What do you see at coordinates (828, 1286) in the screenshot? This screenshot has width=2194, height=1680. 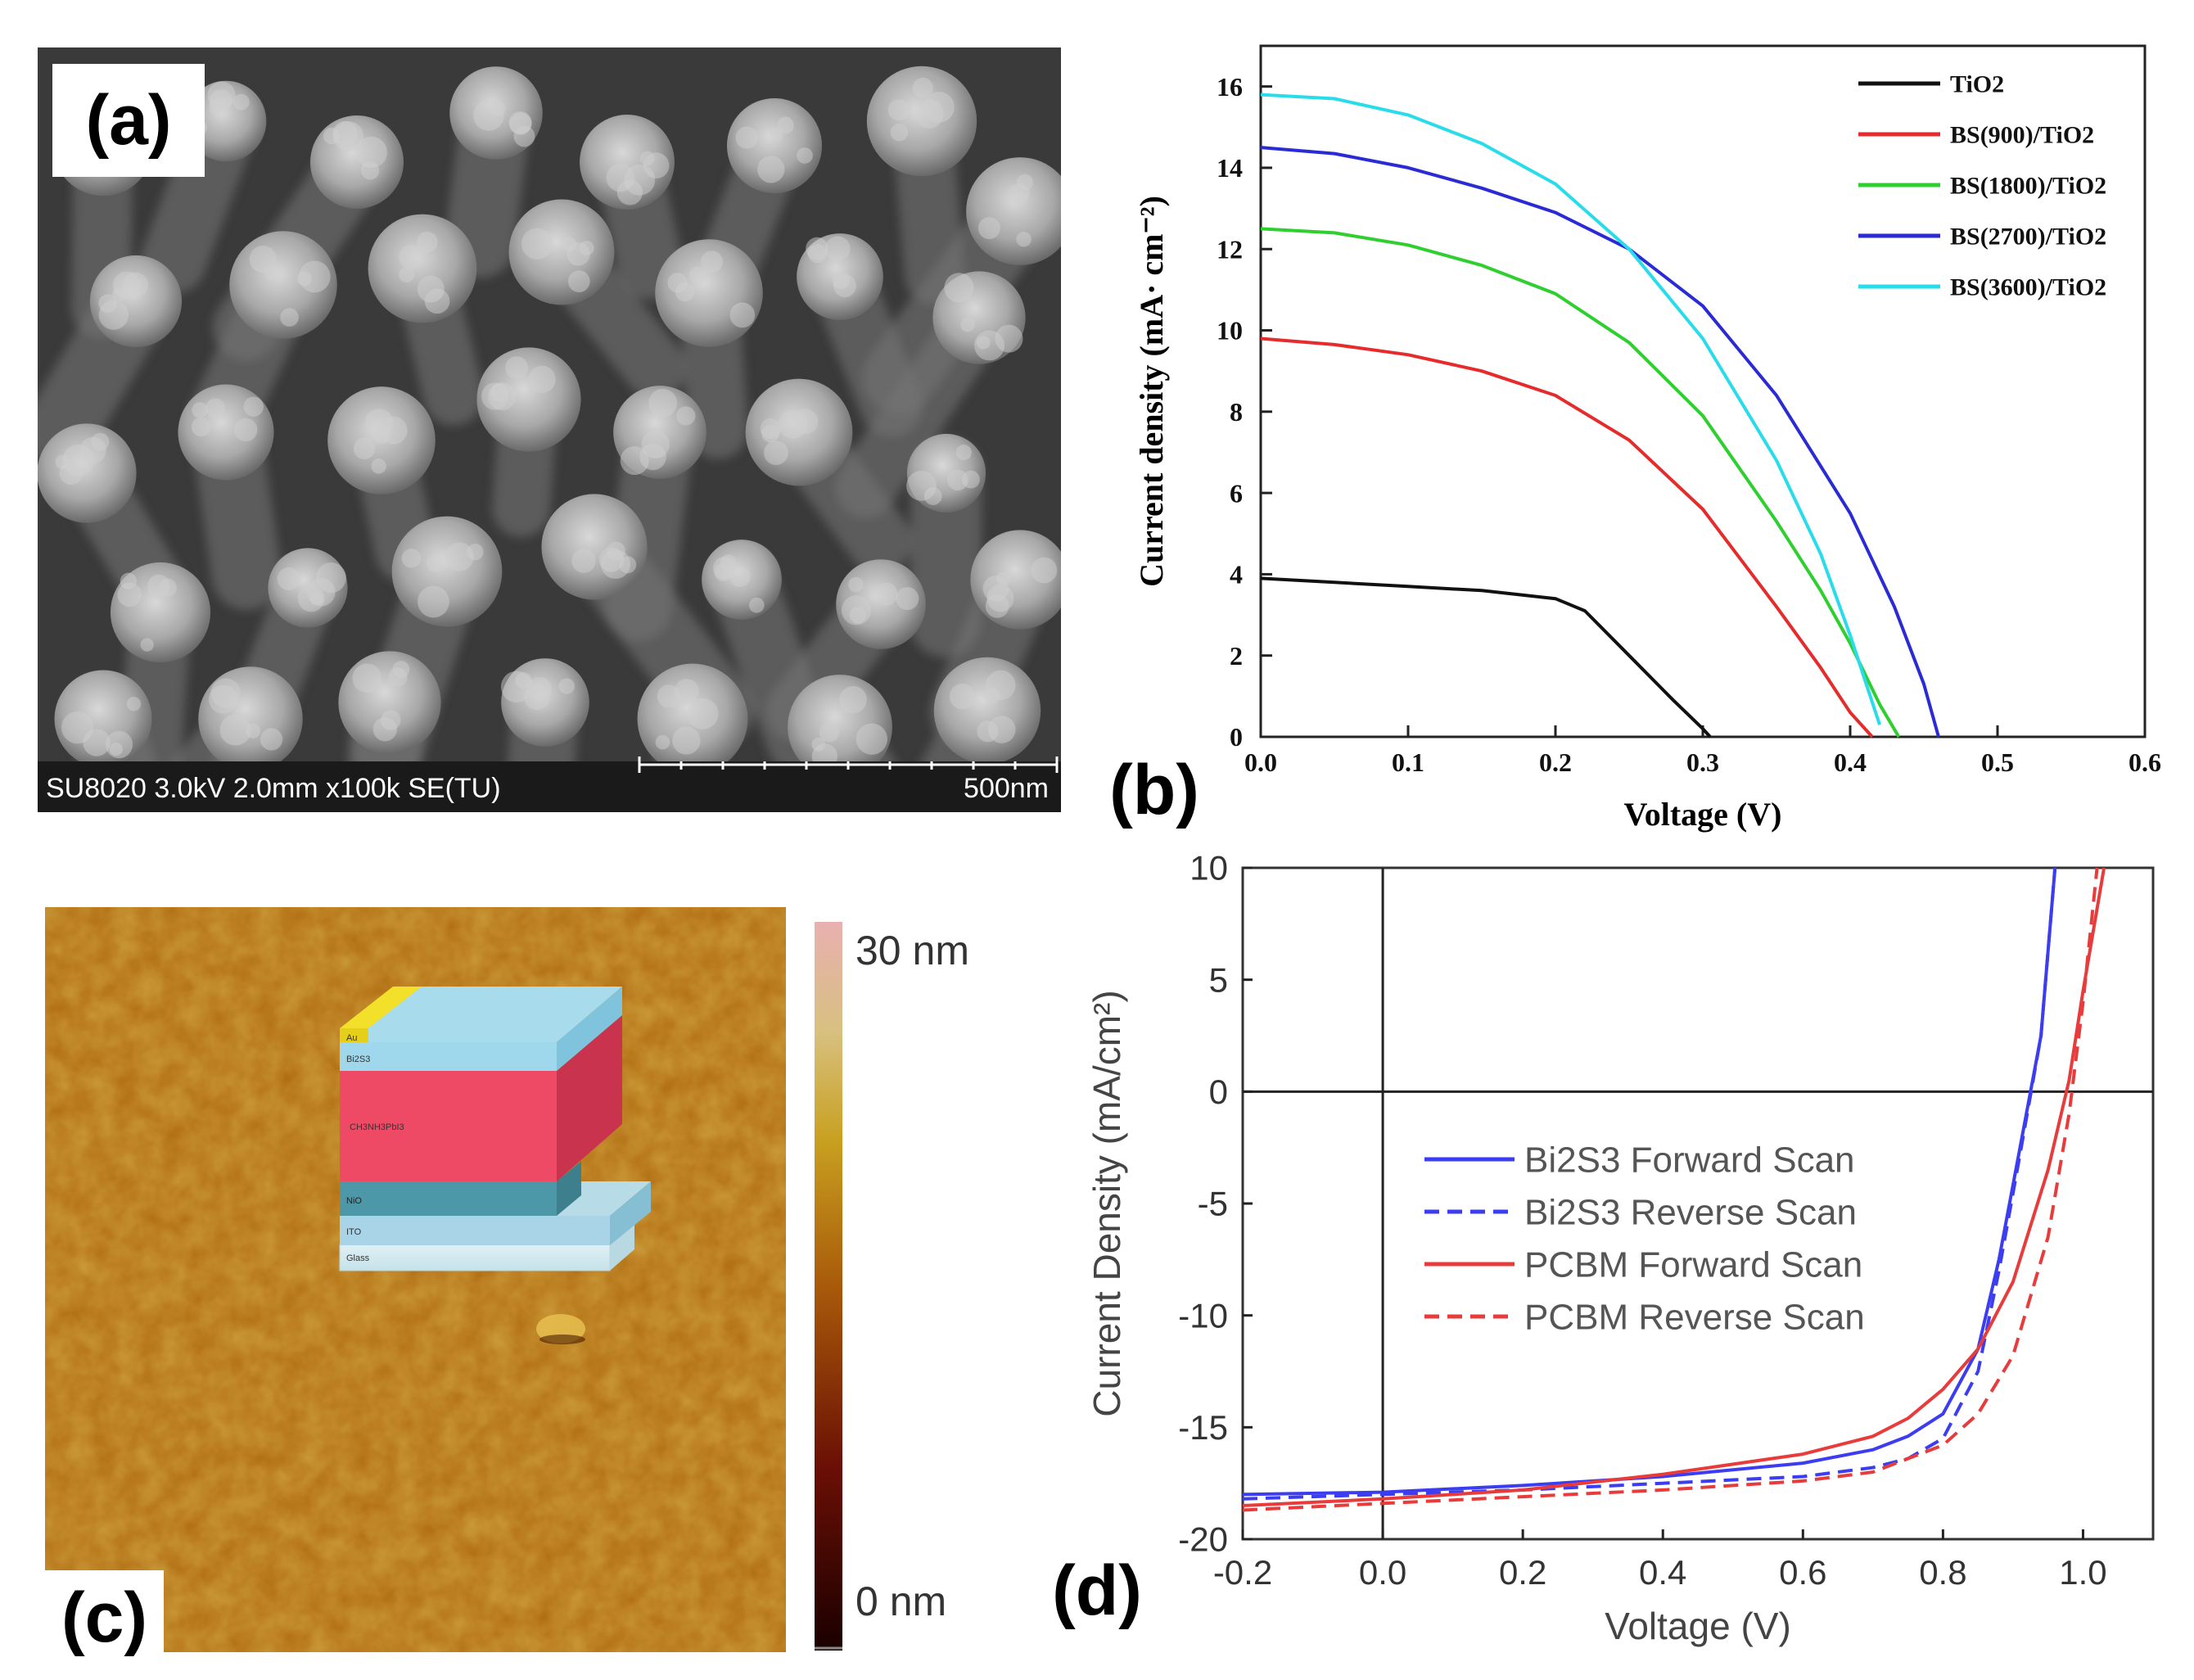 I see `afm-colorbar` at bounding box center [828, 1286].